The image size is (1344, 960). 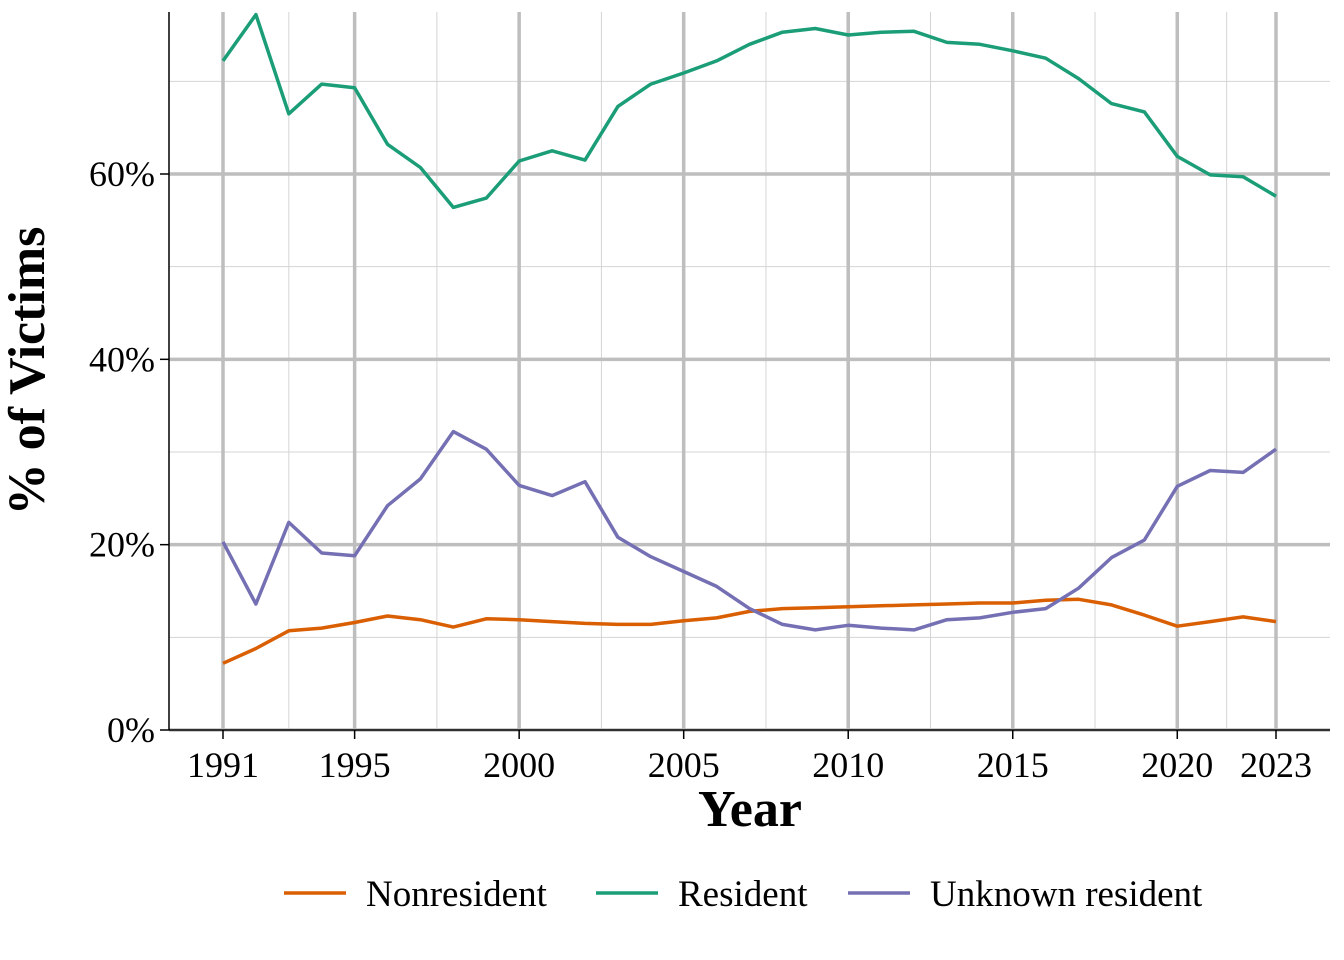 I want to click on legend-label: Unknown resident, so click(x=1066, y=894).